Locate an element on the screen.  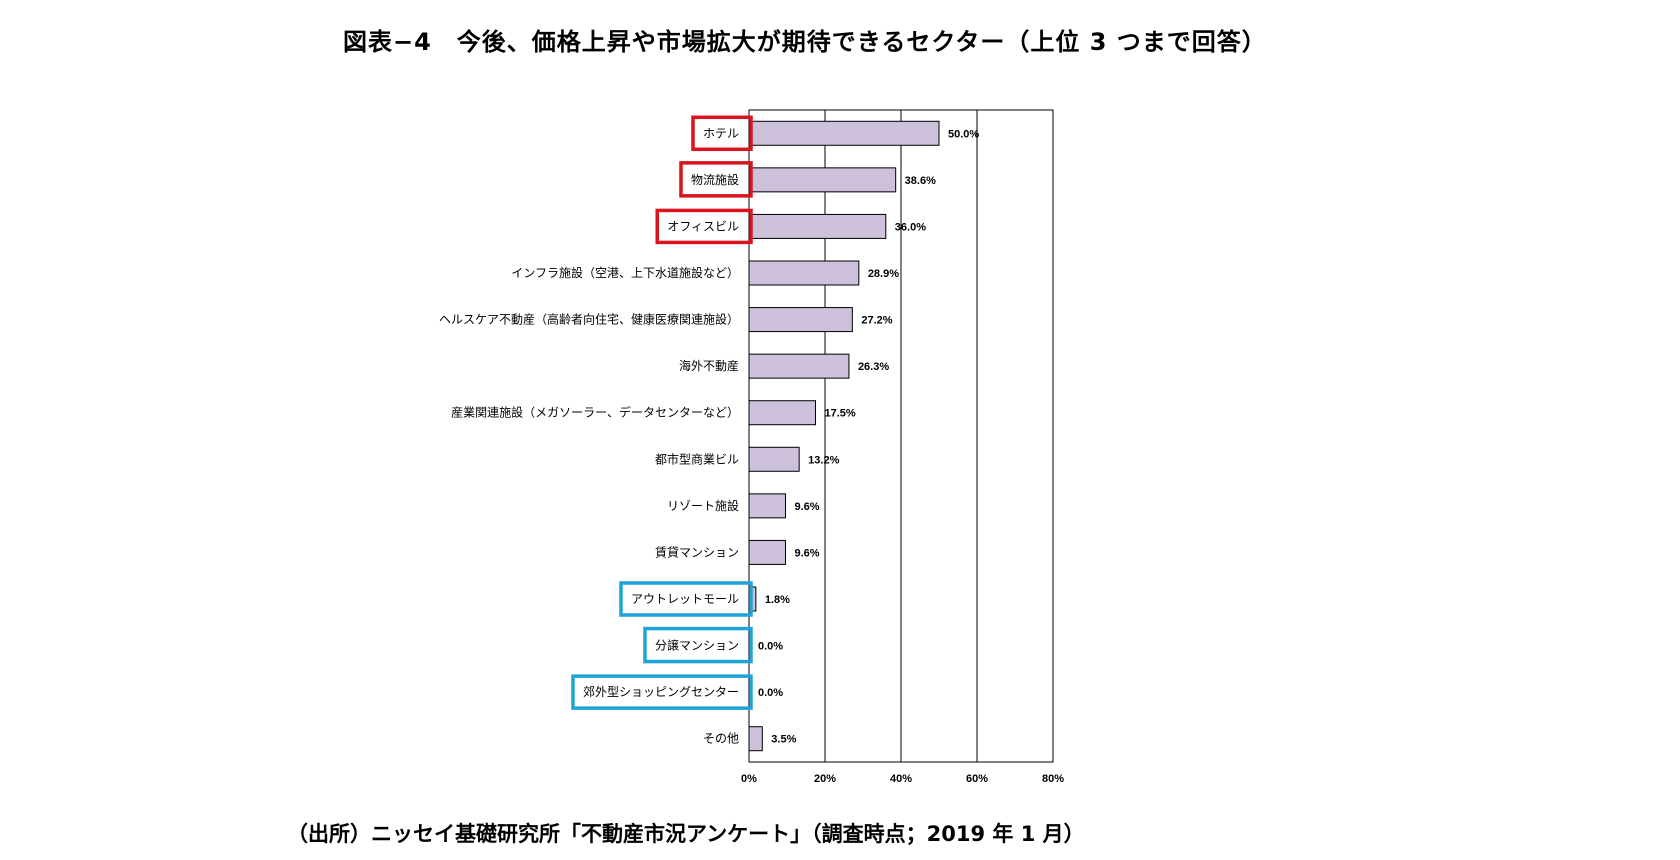
x-tick-label: 40% is located at coordinates (901, 779).